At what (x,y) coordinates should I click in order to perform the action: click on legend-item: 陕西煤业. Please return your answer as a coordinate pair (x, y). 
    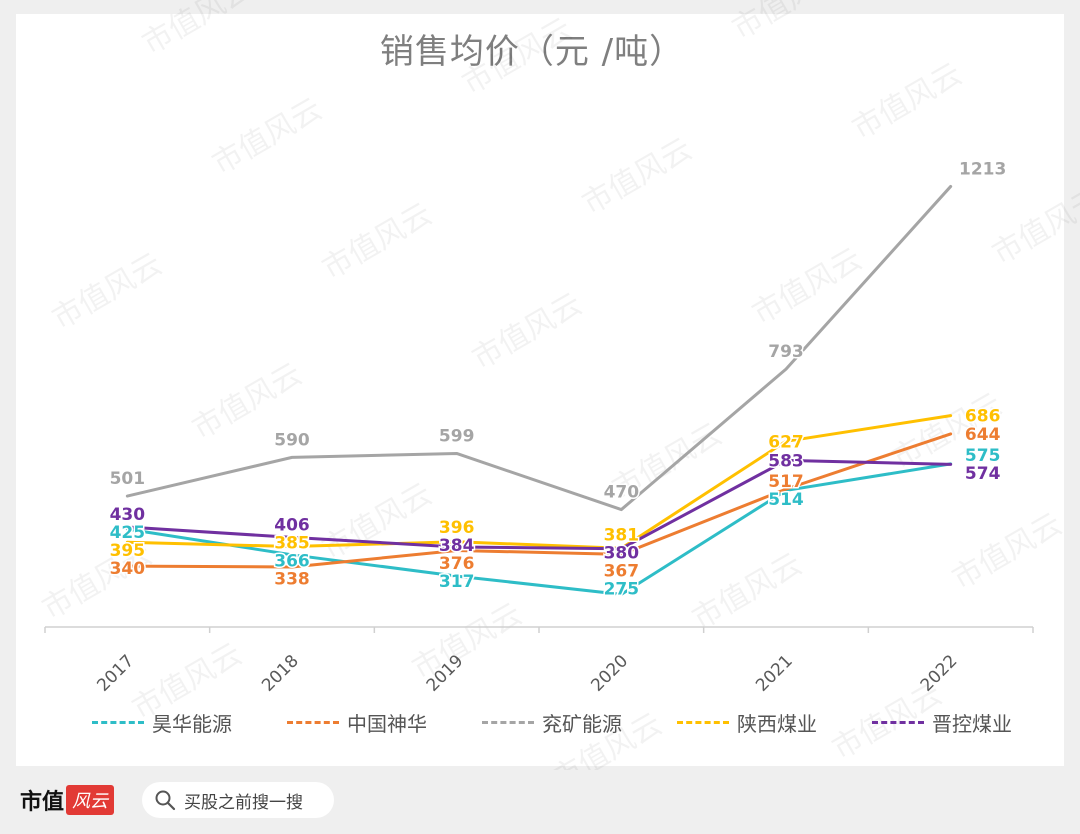
    Looking at the image, I should click on (747, 722).